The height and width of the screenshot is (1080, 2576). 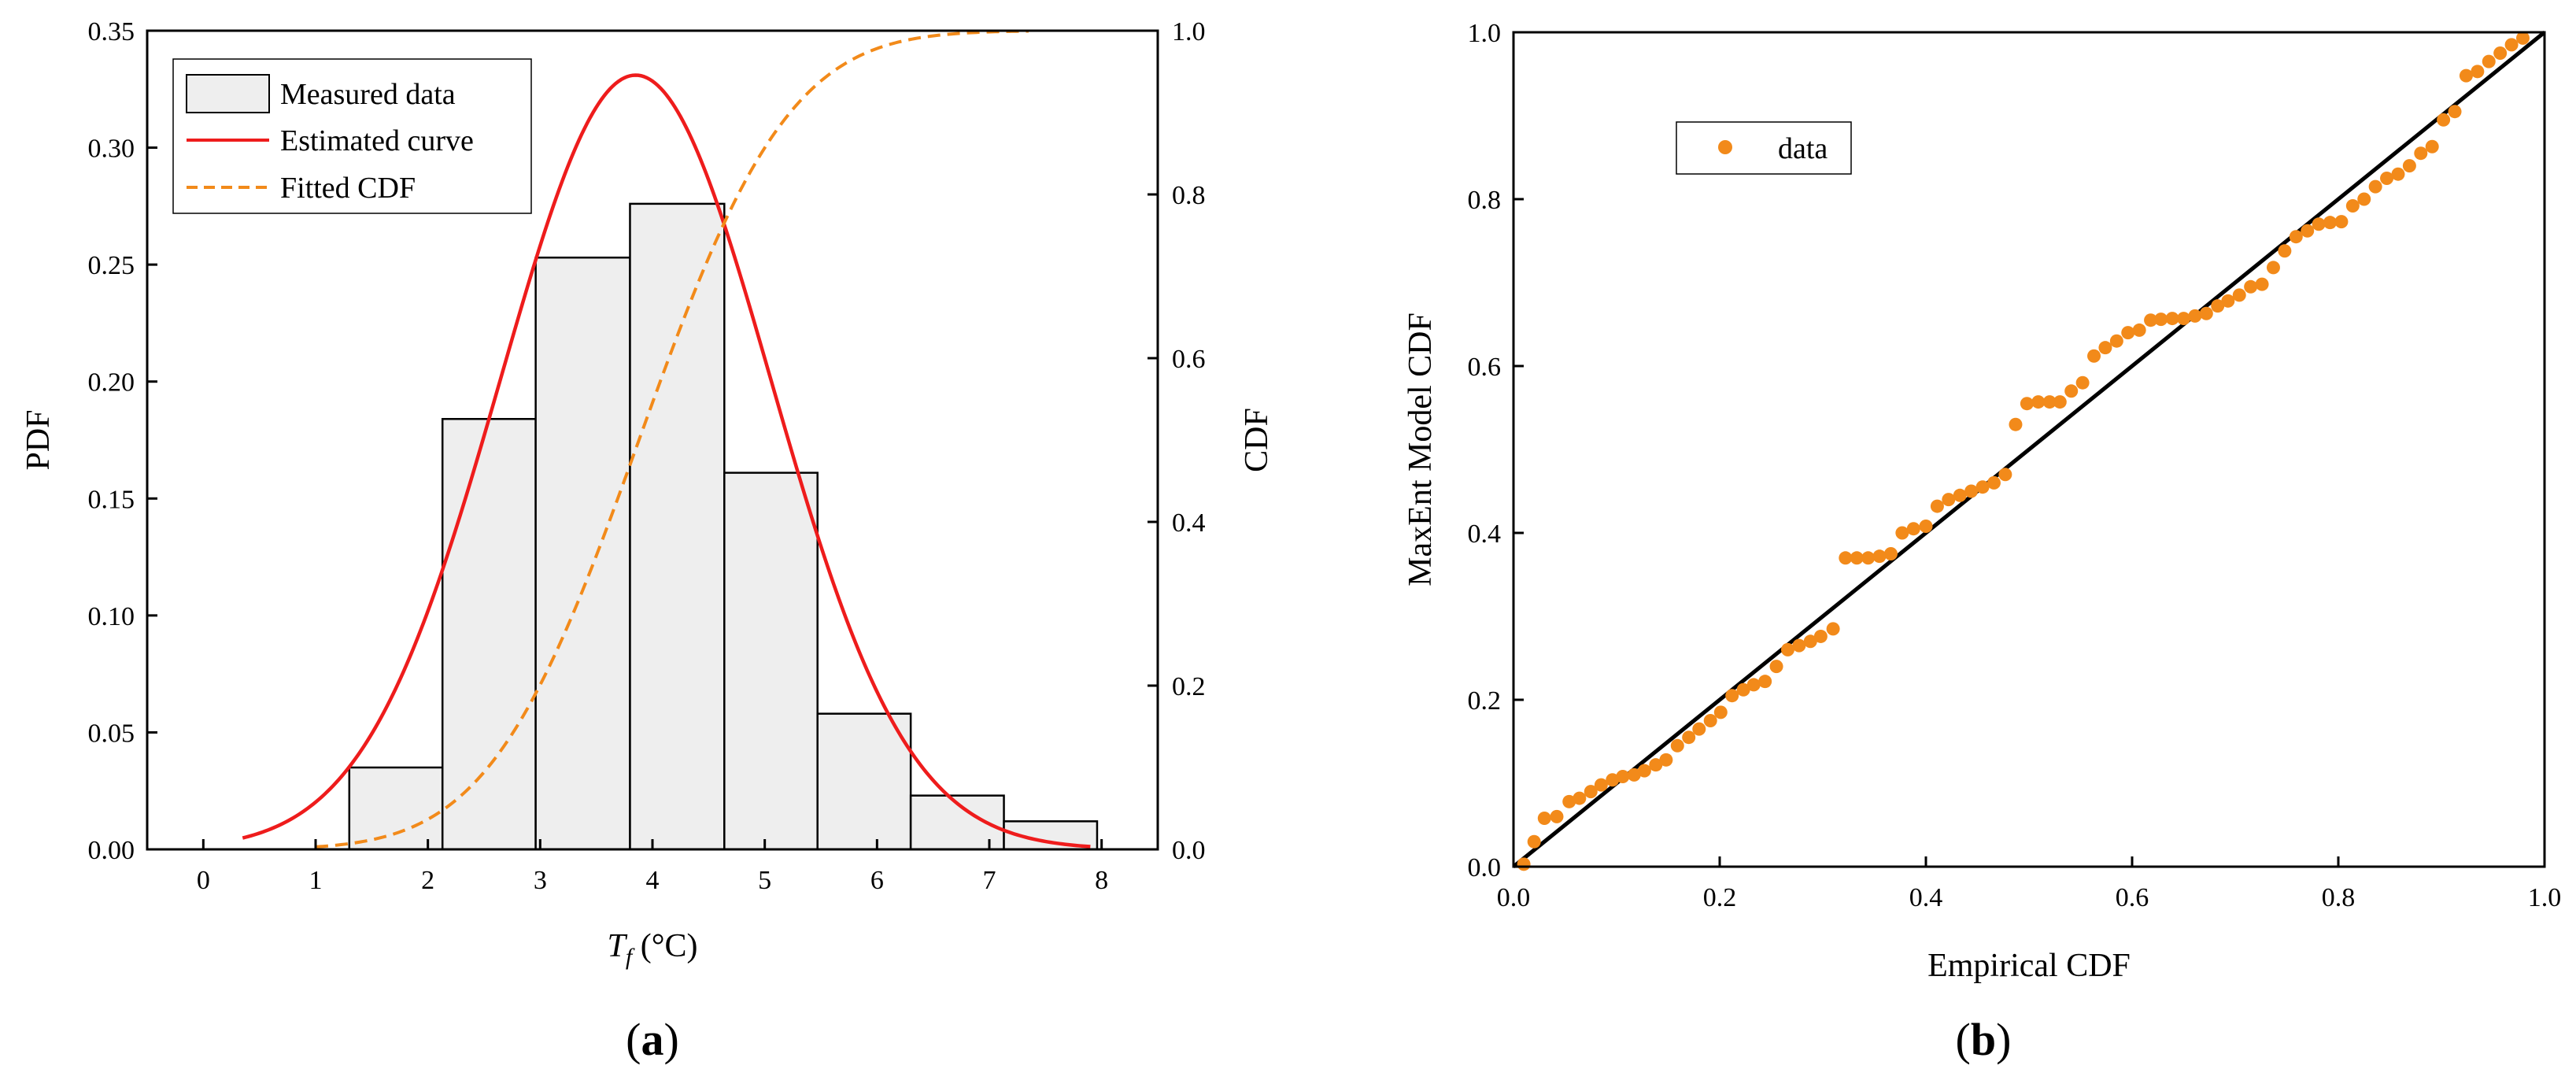 I want to click on x-tick-label: 8, so click(x=1101, y=880).